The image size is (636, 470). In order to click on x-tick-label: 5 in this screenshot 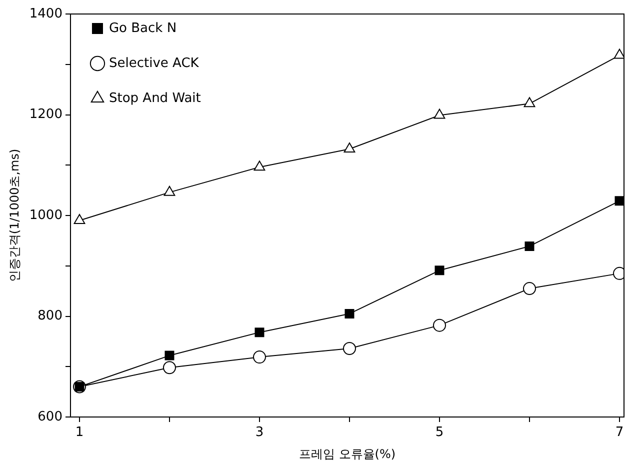, I will do `click(439, 432)`.